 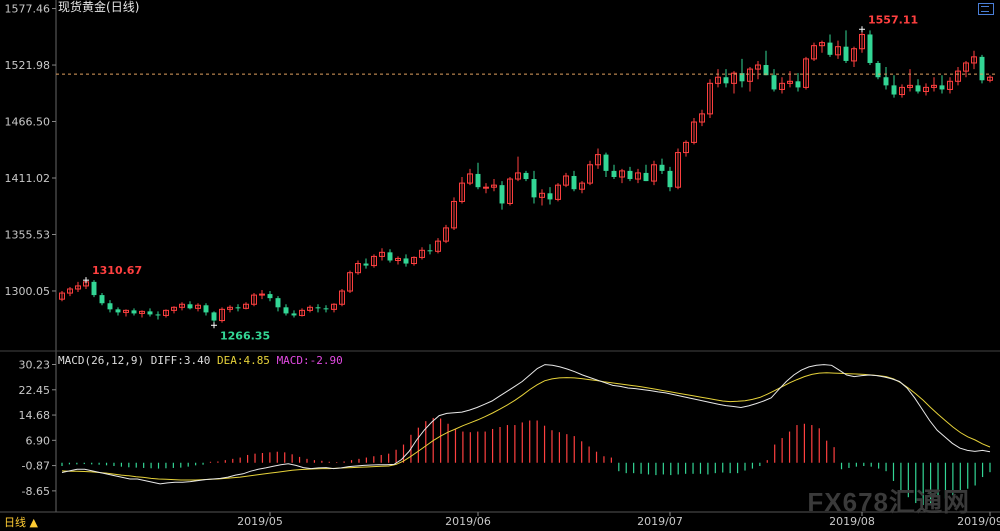 What do you see at coordinates (245, 335) in the screenshot?
I see `extreme-label: 1266.35` at bounding box center [245, 335].